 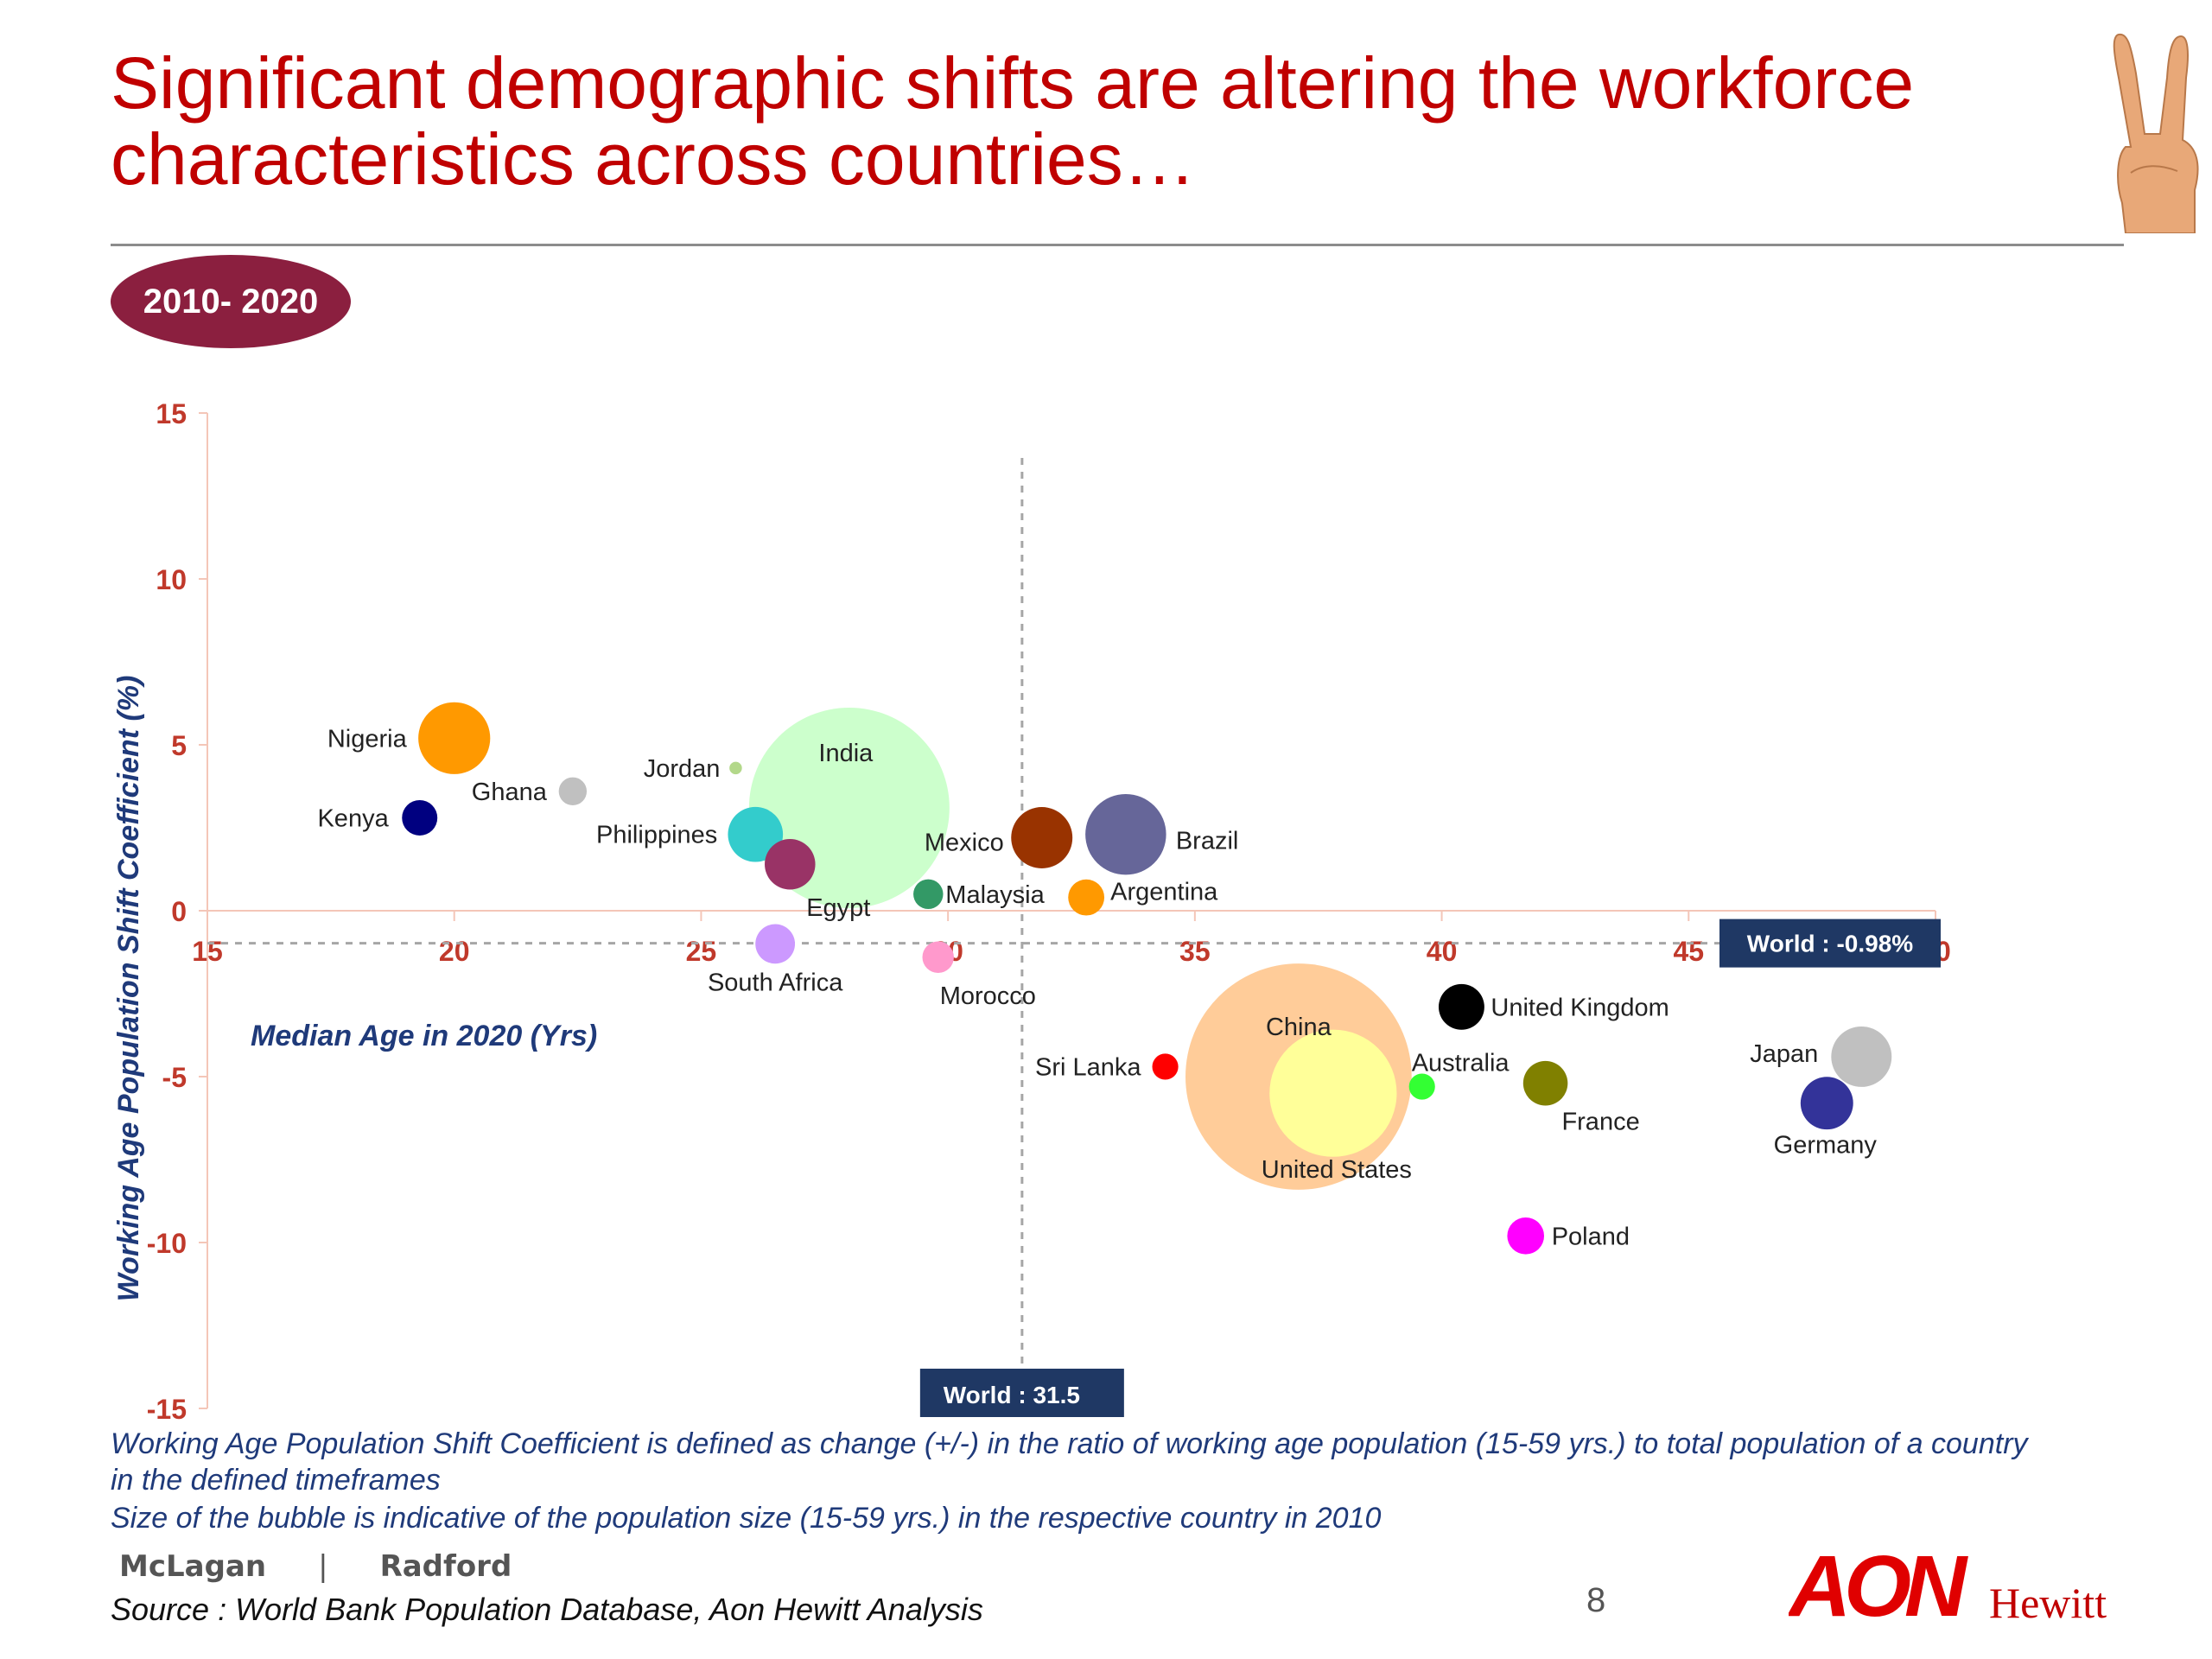 What do you see at coordinates (510, 792) in the screenshot?
I see `bubble-label-ghana: Ghana` at bounding box center [510, 792].